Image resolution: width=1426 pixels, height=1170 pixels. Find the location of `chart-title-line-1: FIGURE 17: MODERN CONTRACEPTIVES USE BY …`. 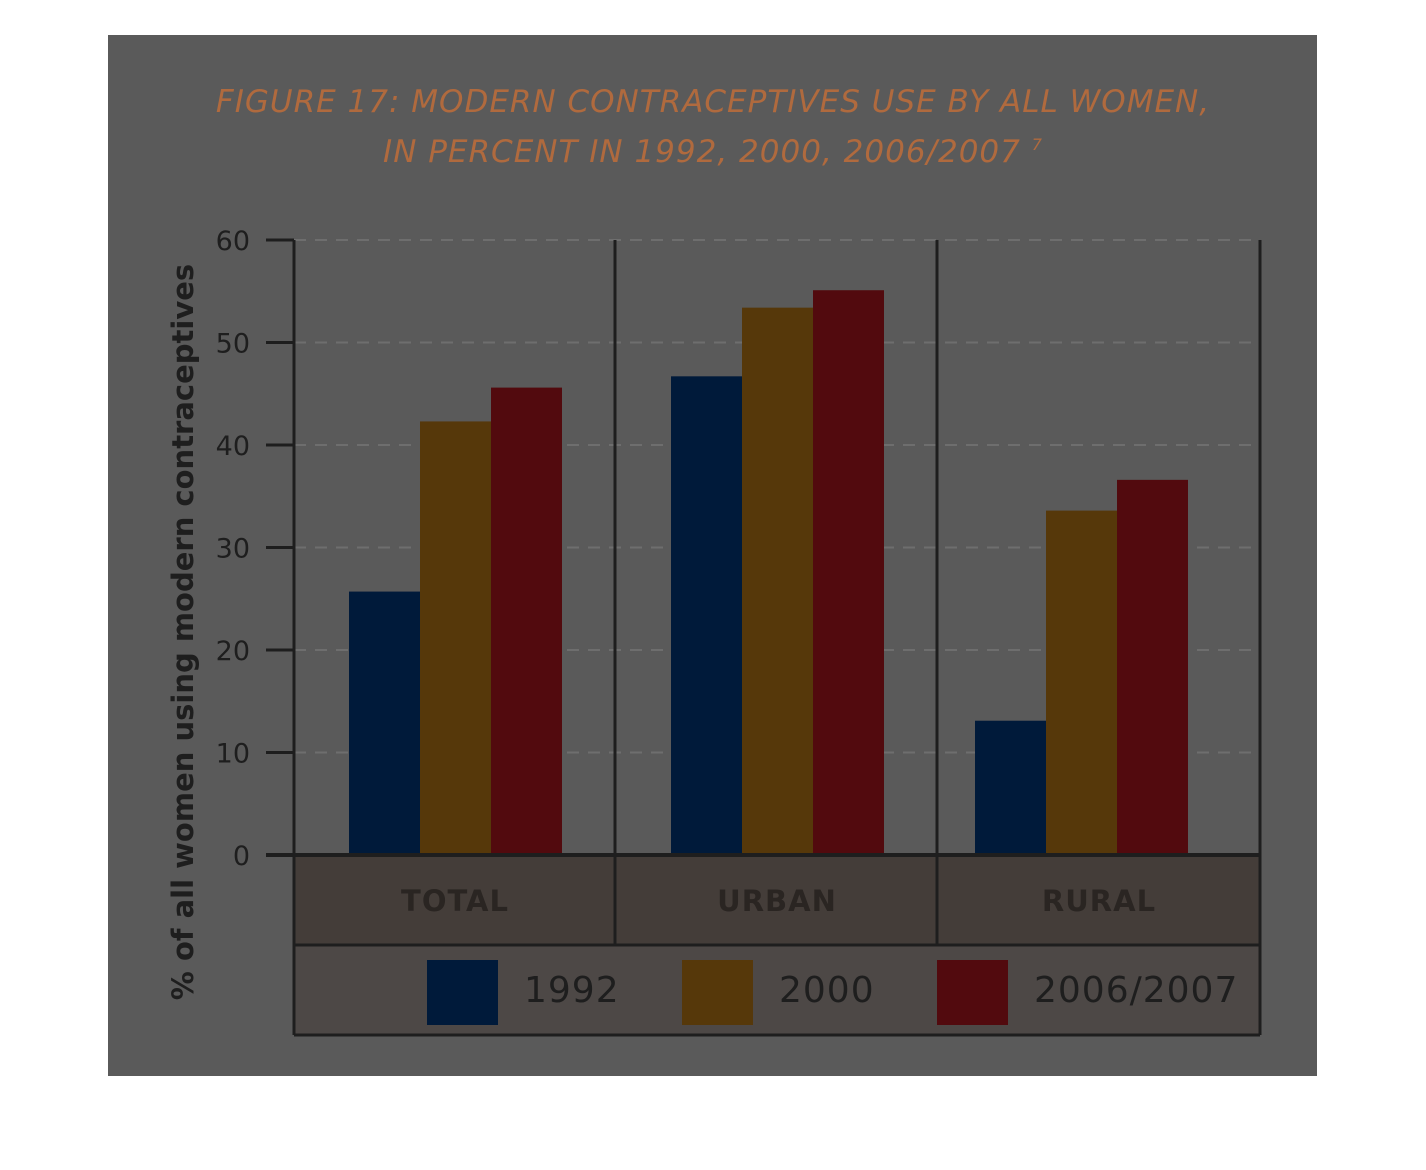

chart-title-line-1: FIGURE 17: MODERN CONTRACEPTIVES USE BY … is located at coordinates (713, 102).